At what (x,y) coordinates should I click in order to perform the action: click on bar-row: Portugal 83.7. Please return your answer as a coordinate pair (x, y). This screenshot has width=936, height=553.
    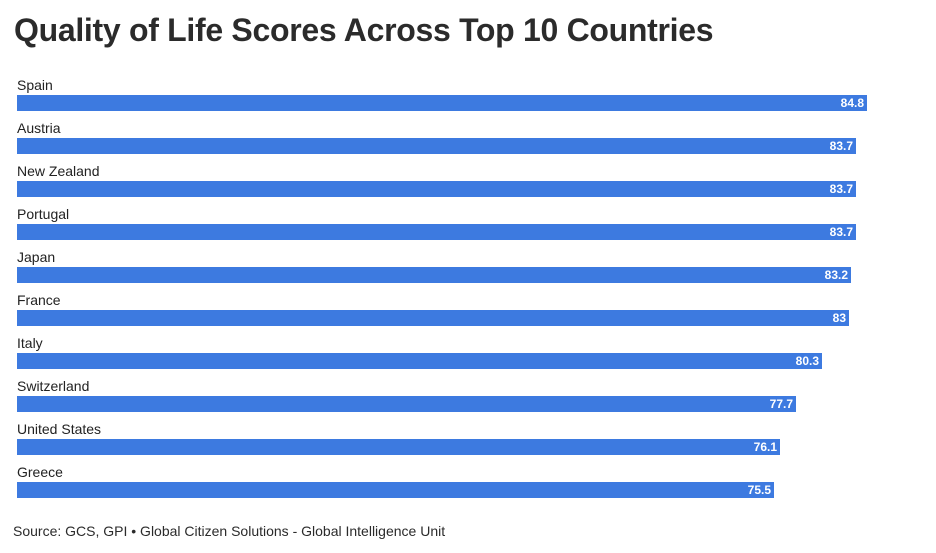
    Looking at the image, I should click on (467, 227).